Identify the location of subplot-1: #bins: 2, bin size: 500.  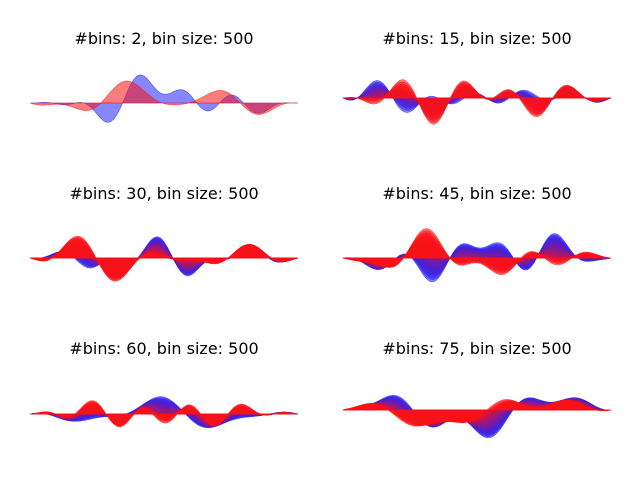
(164, 76).